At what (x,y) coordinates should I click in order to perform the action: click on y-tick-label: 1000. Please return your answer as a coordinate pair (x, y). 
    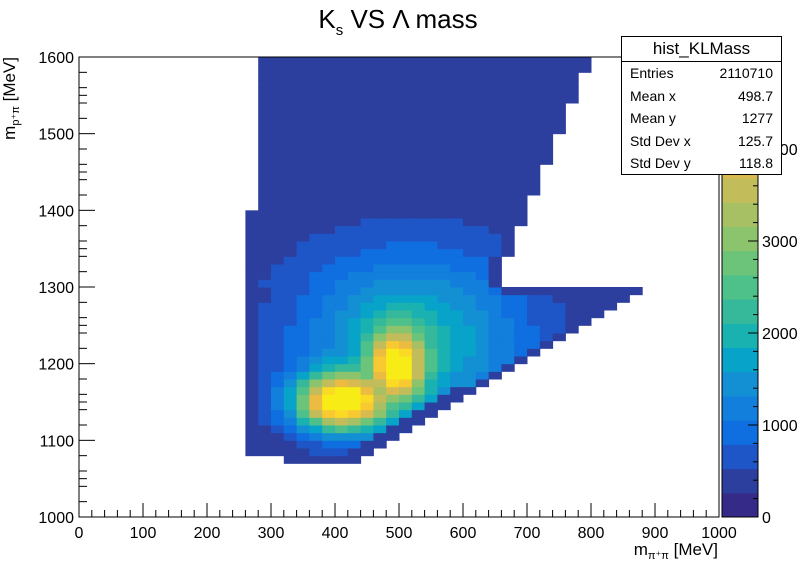
    Looking at the image, I should click on (56, 518).